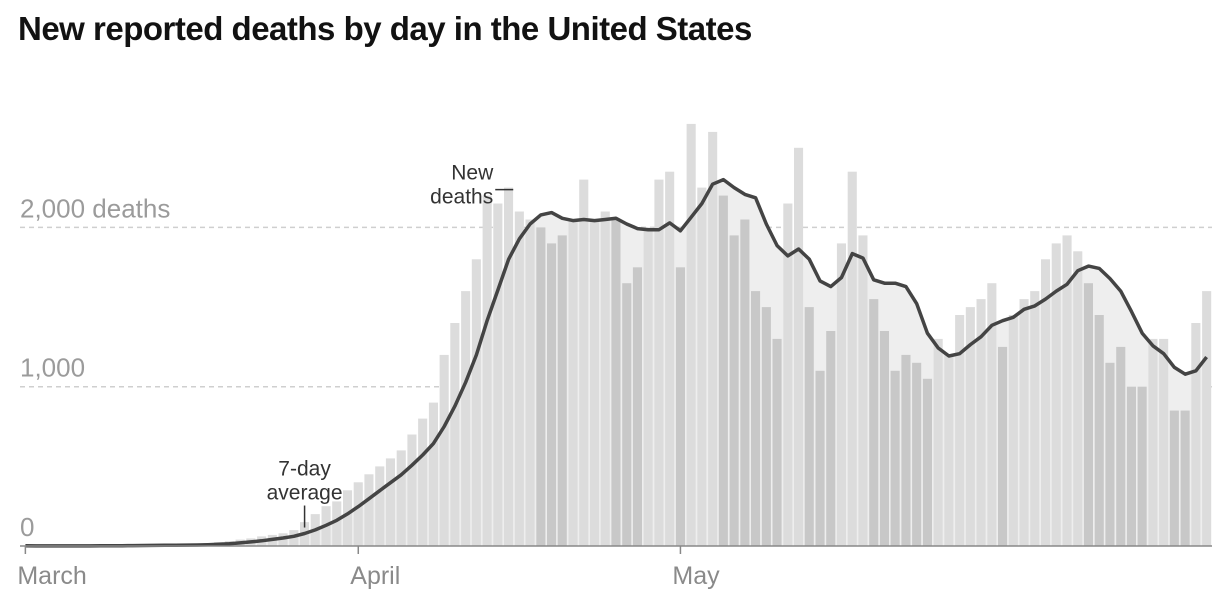 The width and height of the screenshot is (1222, 614). I want to click on y-tick-label: 2,000 deaths, so click(95, 208).